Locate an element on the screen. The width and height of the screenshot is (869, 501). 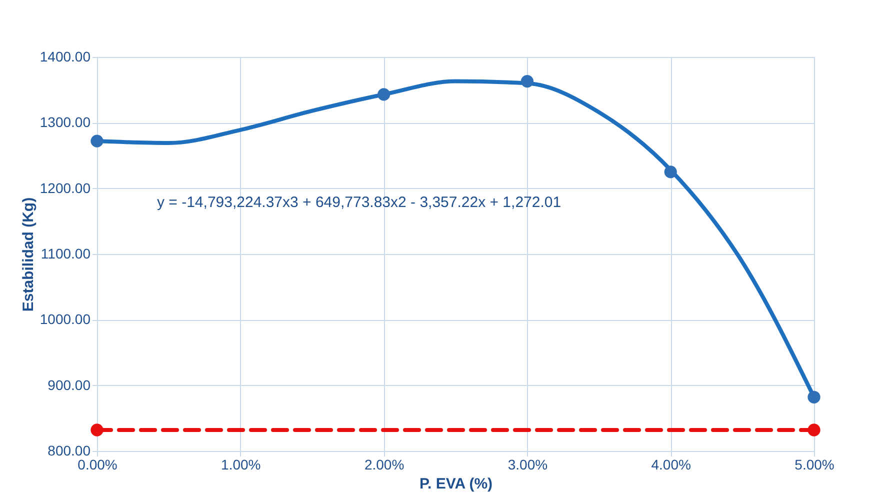
y-tick-label: 1300.00 is located at coordinates (65, 122).